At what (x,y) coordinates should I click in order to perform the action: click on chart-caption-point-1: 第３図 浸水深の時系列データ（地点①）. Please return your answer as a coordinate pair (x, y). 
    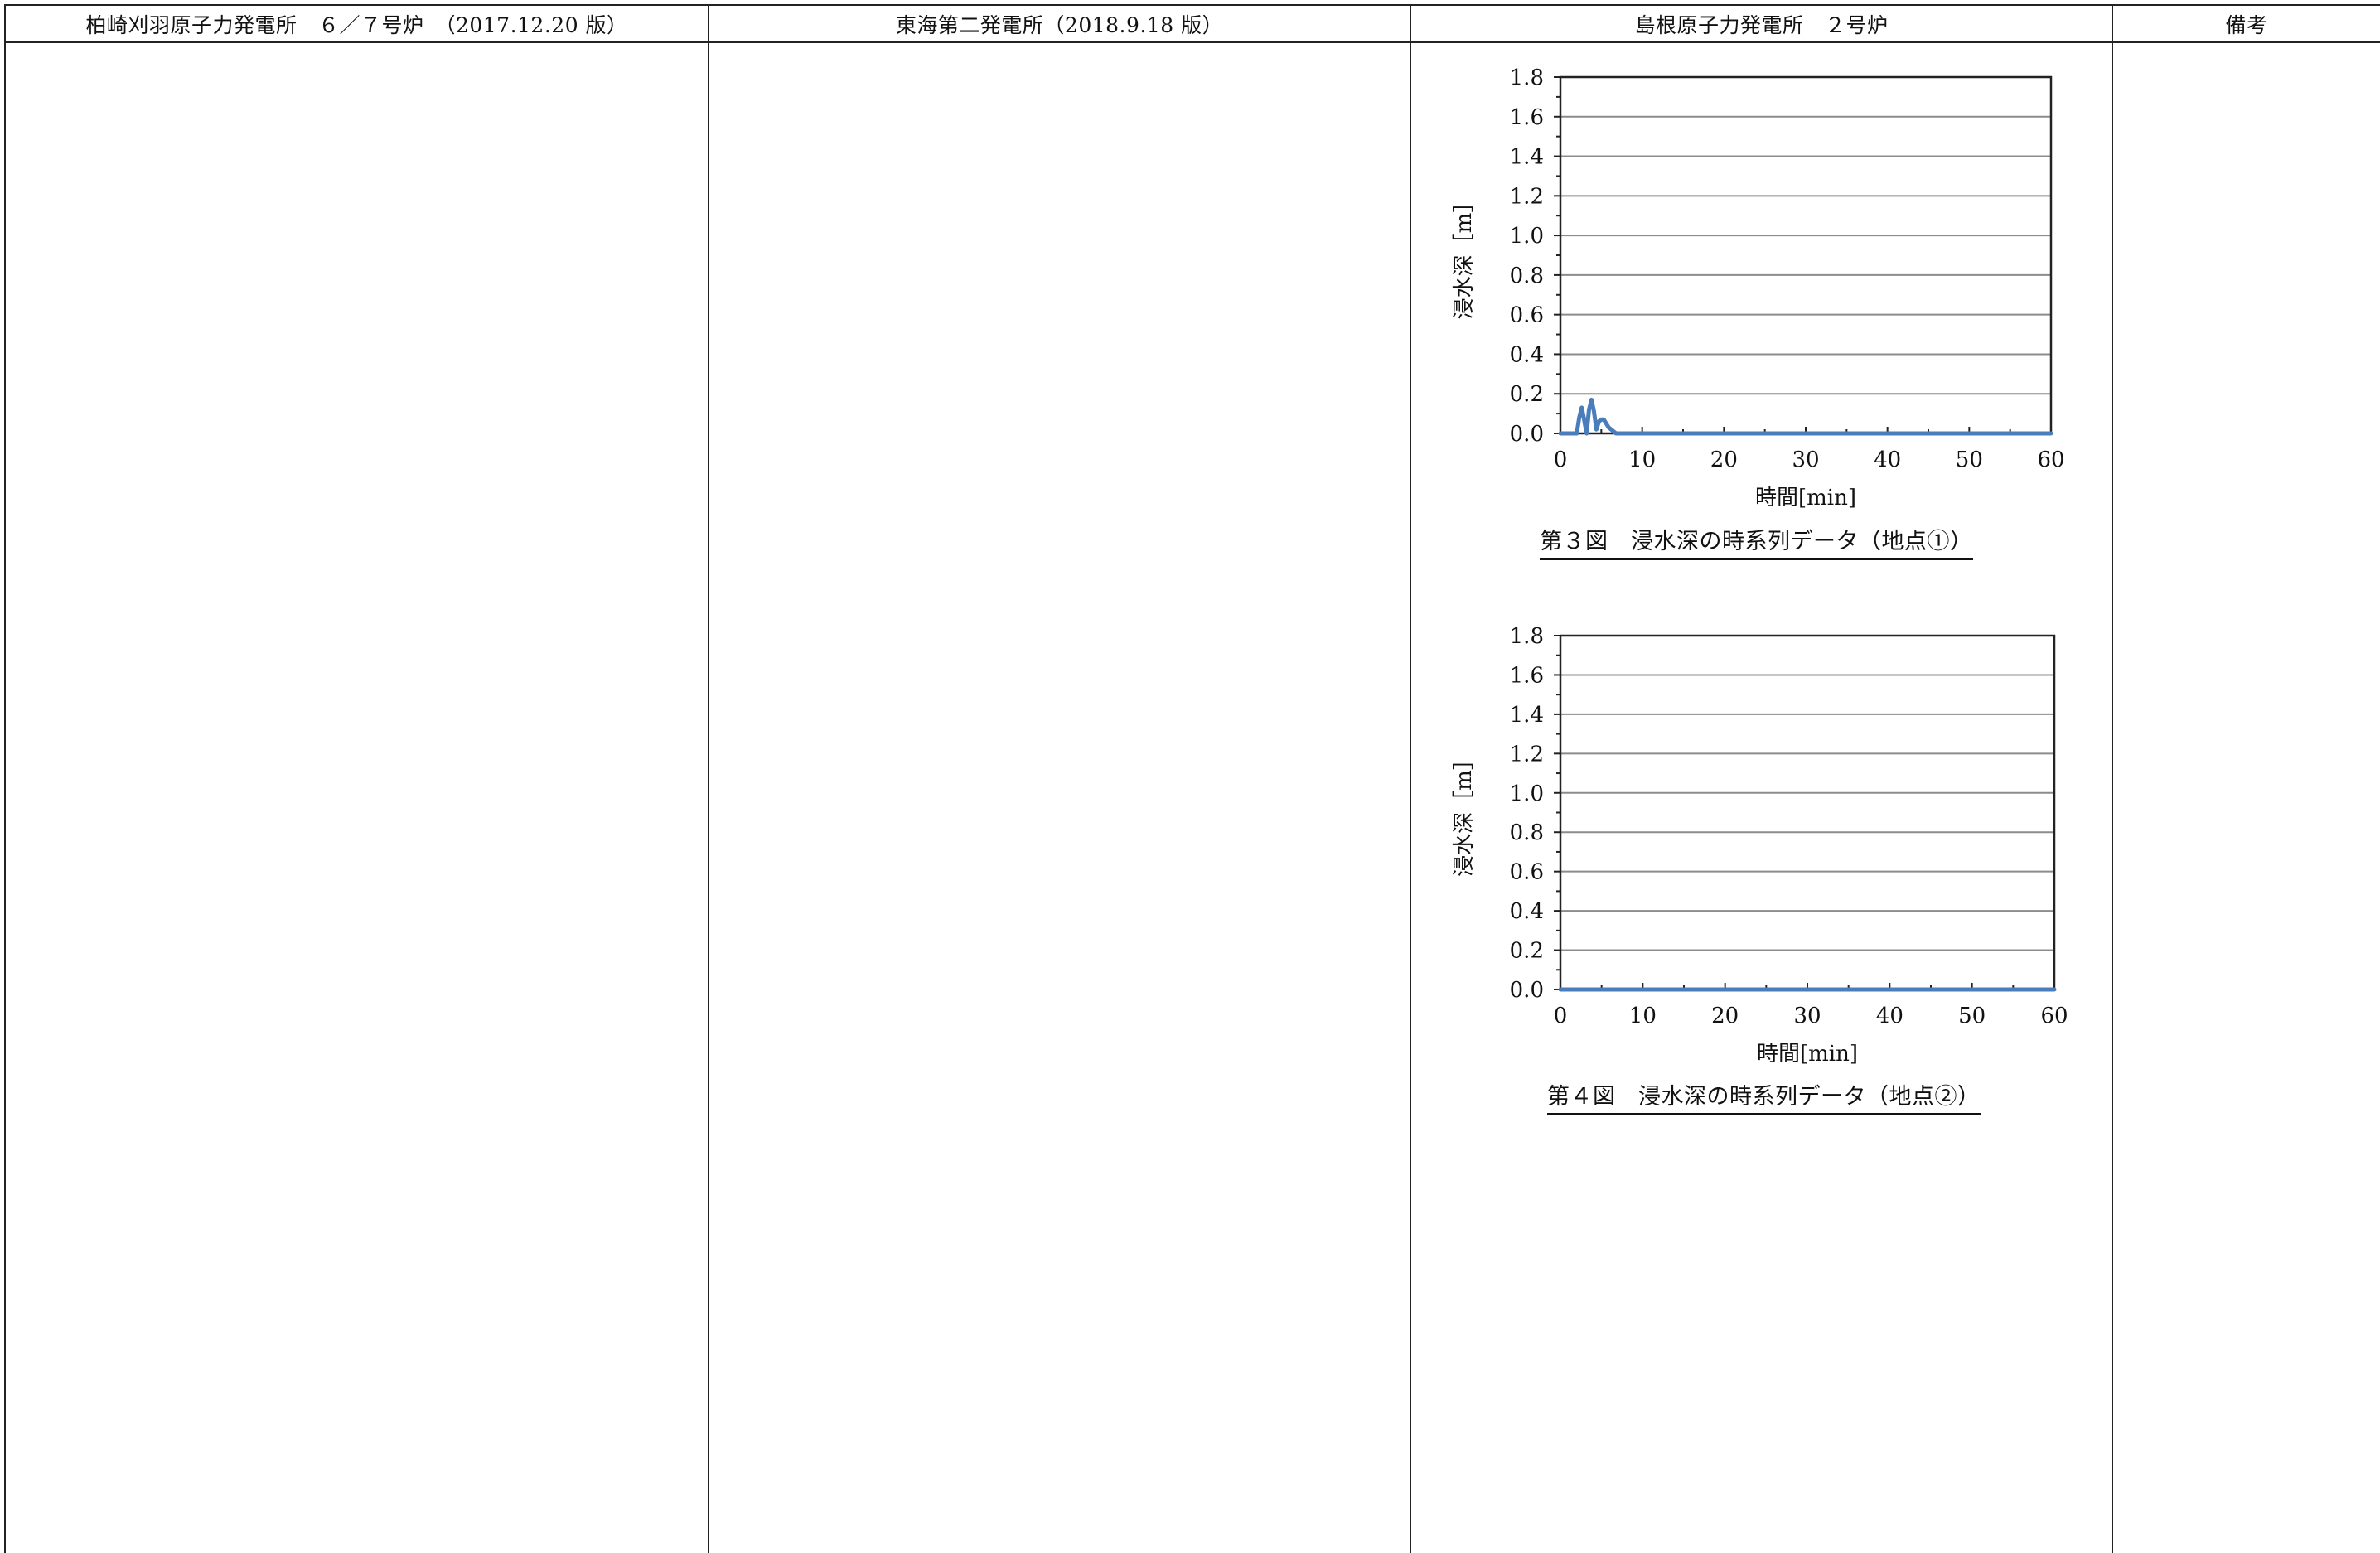
    Looking at the image, I should click on (1756, 541).